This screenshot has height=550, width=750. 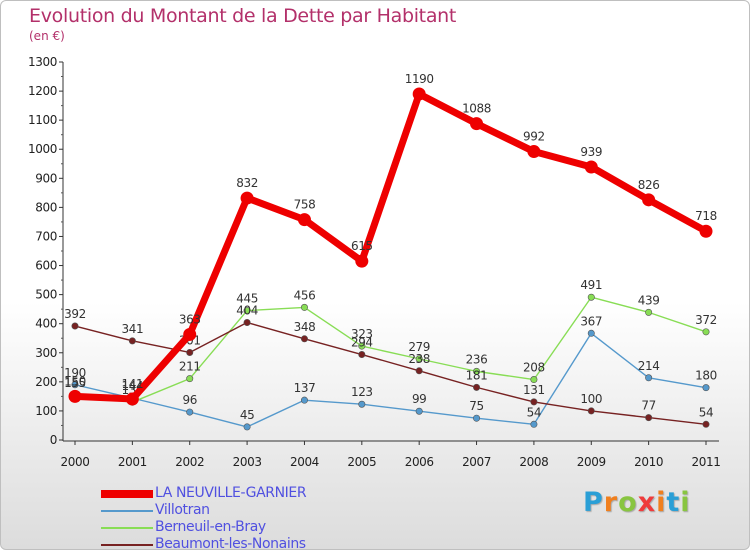 What do you see at coordinates (591, 399) in the screenshot?
I see `data-label: 100` at bounding box center [591, 399].